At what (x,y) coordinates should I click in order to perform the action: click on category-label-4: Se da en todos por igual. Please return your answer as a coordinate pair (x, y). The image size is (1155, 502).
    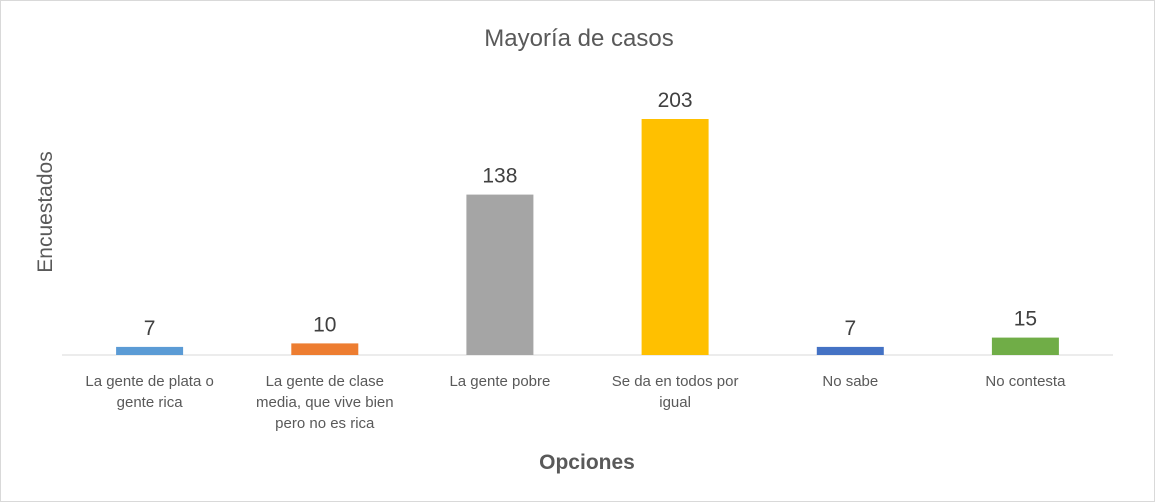
    Looking at the image, I should click on (675, 392).